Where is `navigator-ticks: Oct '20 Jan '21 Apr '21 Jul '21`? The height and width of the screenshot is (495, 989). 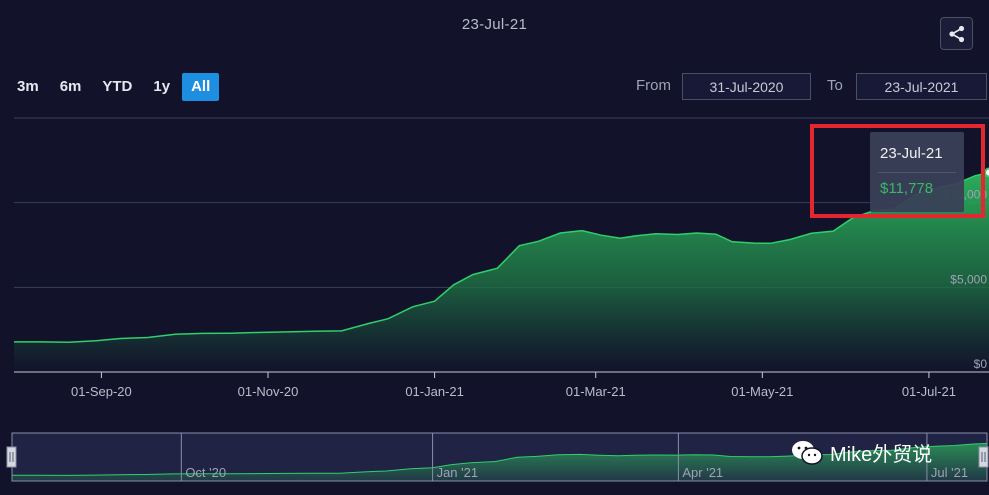 navigator-ticks: Oct '20 Jan '21 Apr '21 Jul '21 is located at coordinates (574, 457).